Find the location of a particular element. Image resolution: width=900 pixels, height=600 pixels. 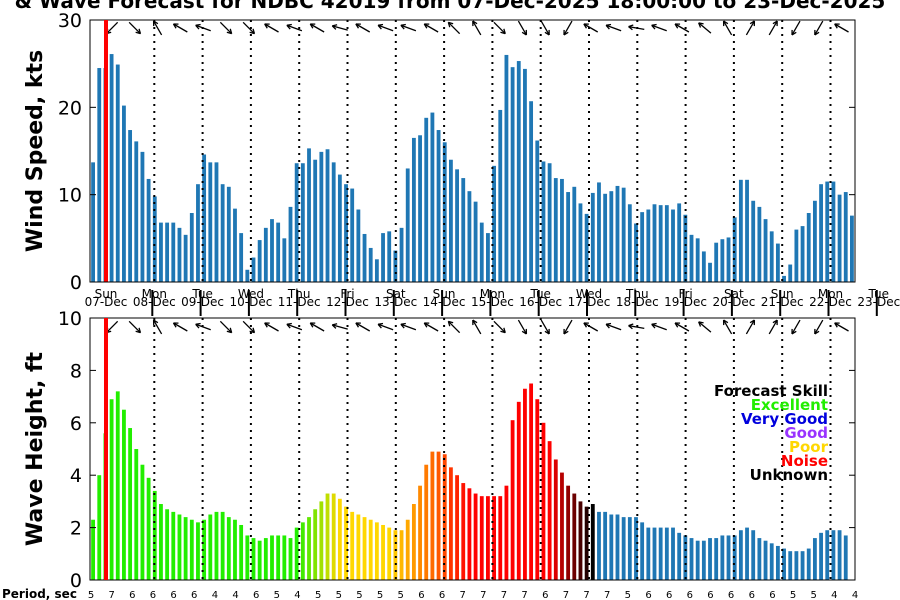

wave-y-tick-label: 2 is located at coordinates (76, 529).